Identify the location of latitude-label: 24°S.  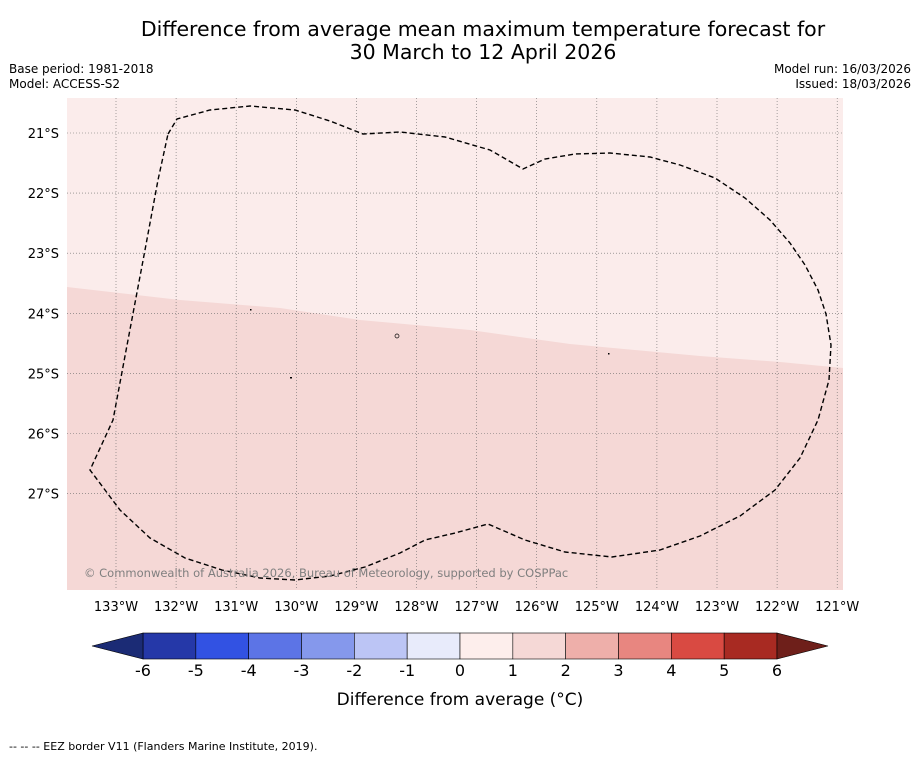
(43, 314).